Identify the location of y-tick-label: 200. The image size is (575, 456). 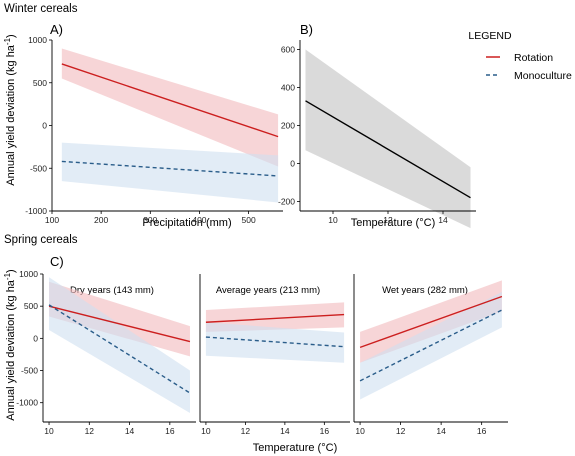
(288, 126).